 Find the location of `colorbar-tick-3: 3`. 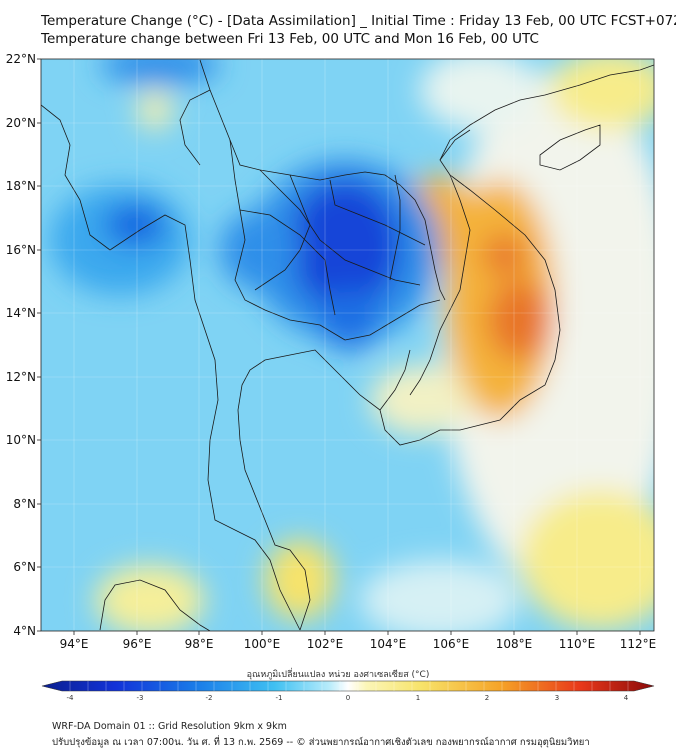

colorbar-tick-3: 3 is located at coordinates (557, 698).